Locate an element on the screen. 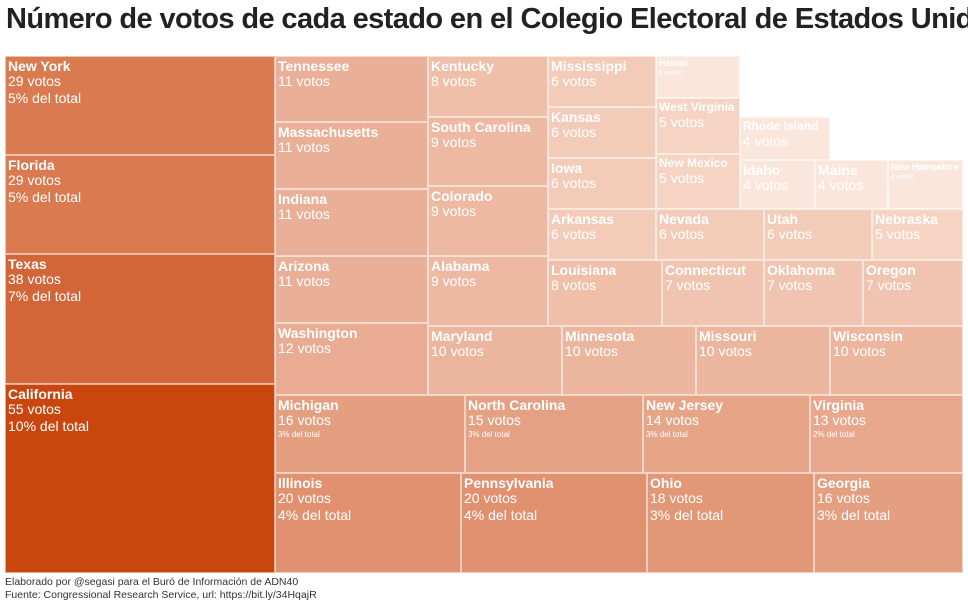 Image resolution: width=968 pixels, height=605 pixels. treemap-cell-alabama: Alabama 9 votos is located at coordinates (488, 291).